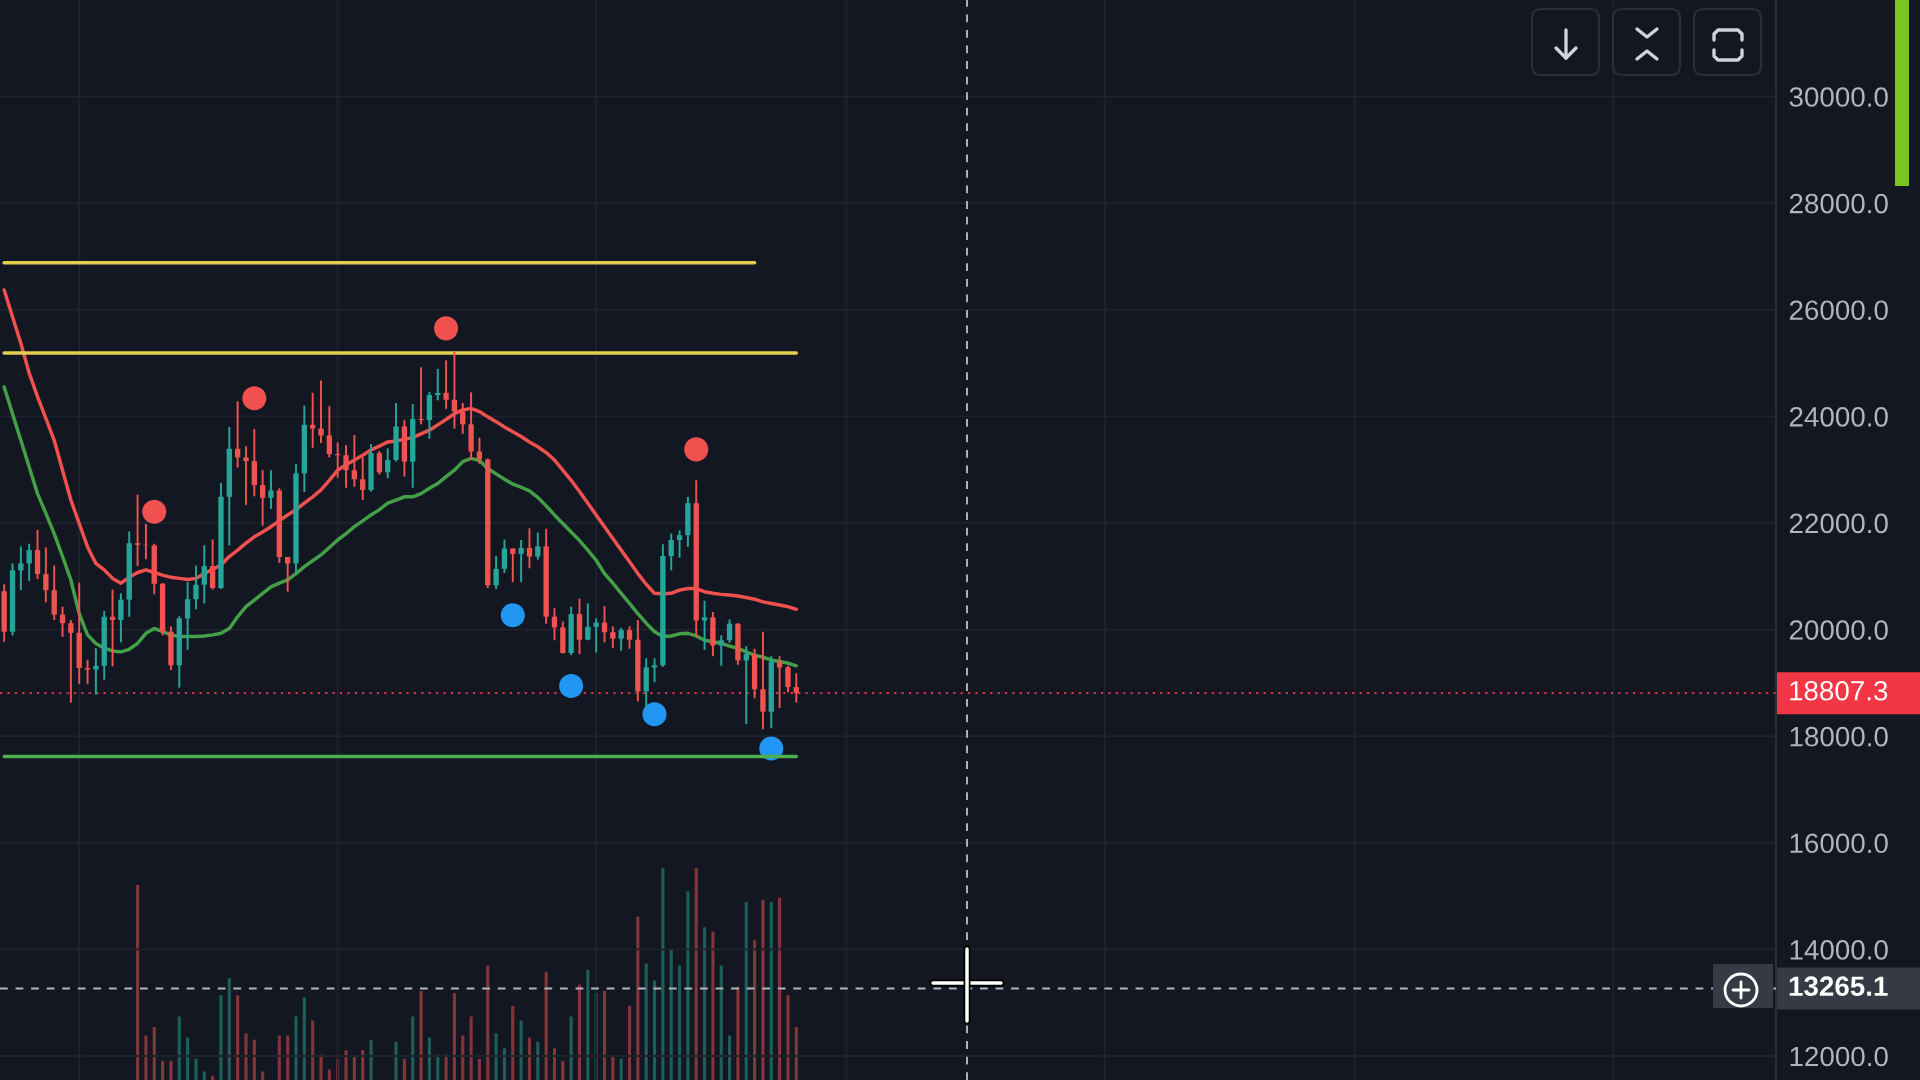 This screenshot has height=1080, width=1920. I want to click on y-tick-label: 30000.0, so click(1838, 97).